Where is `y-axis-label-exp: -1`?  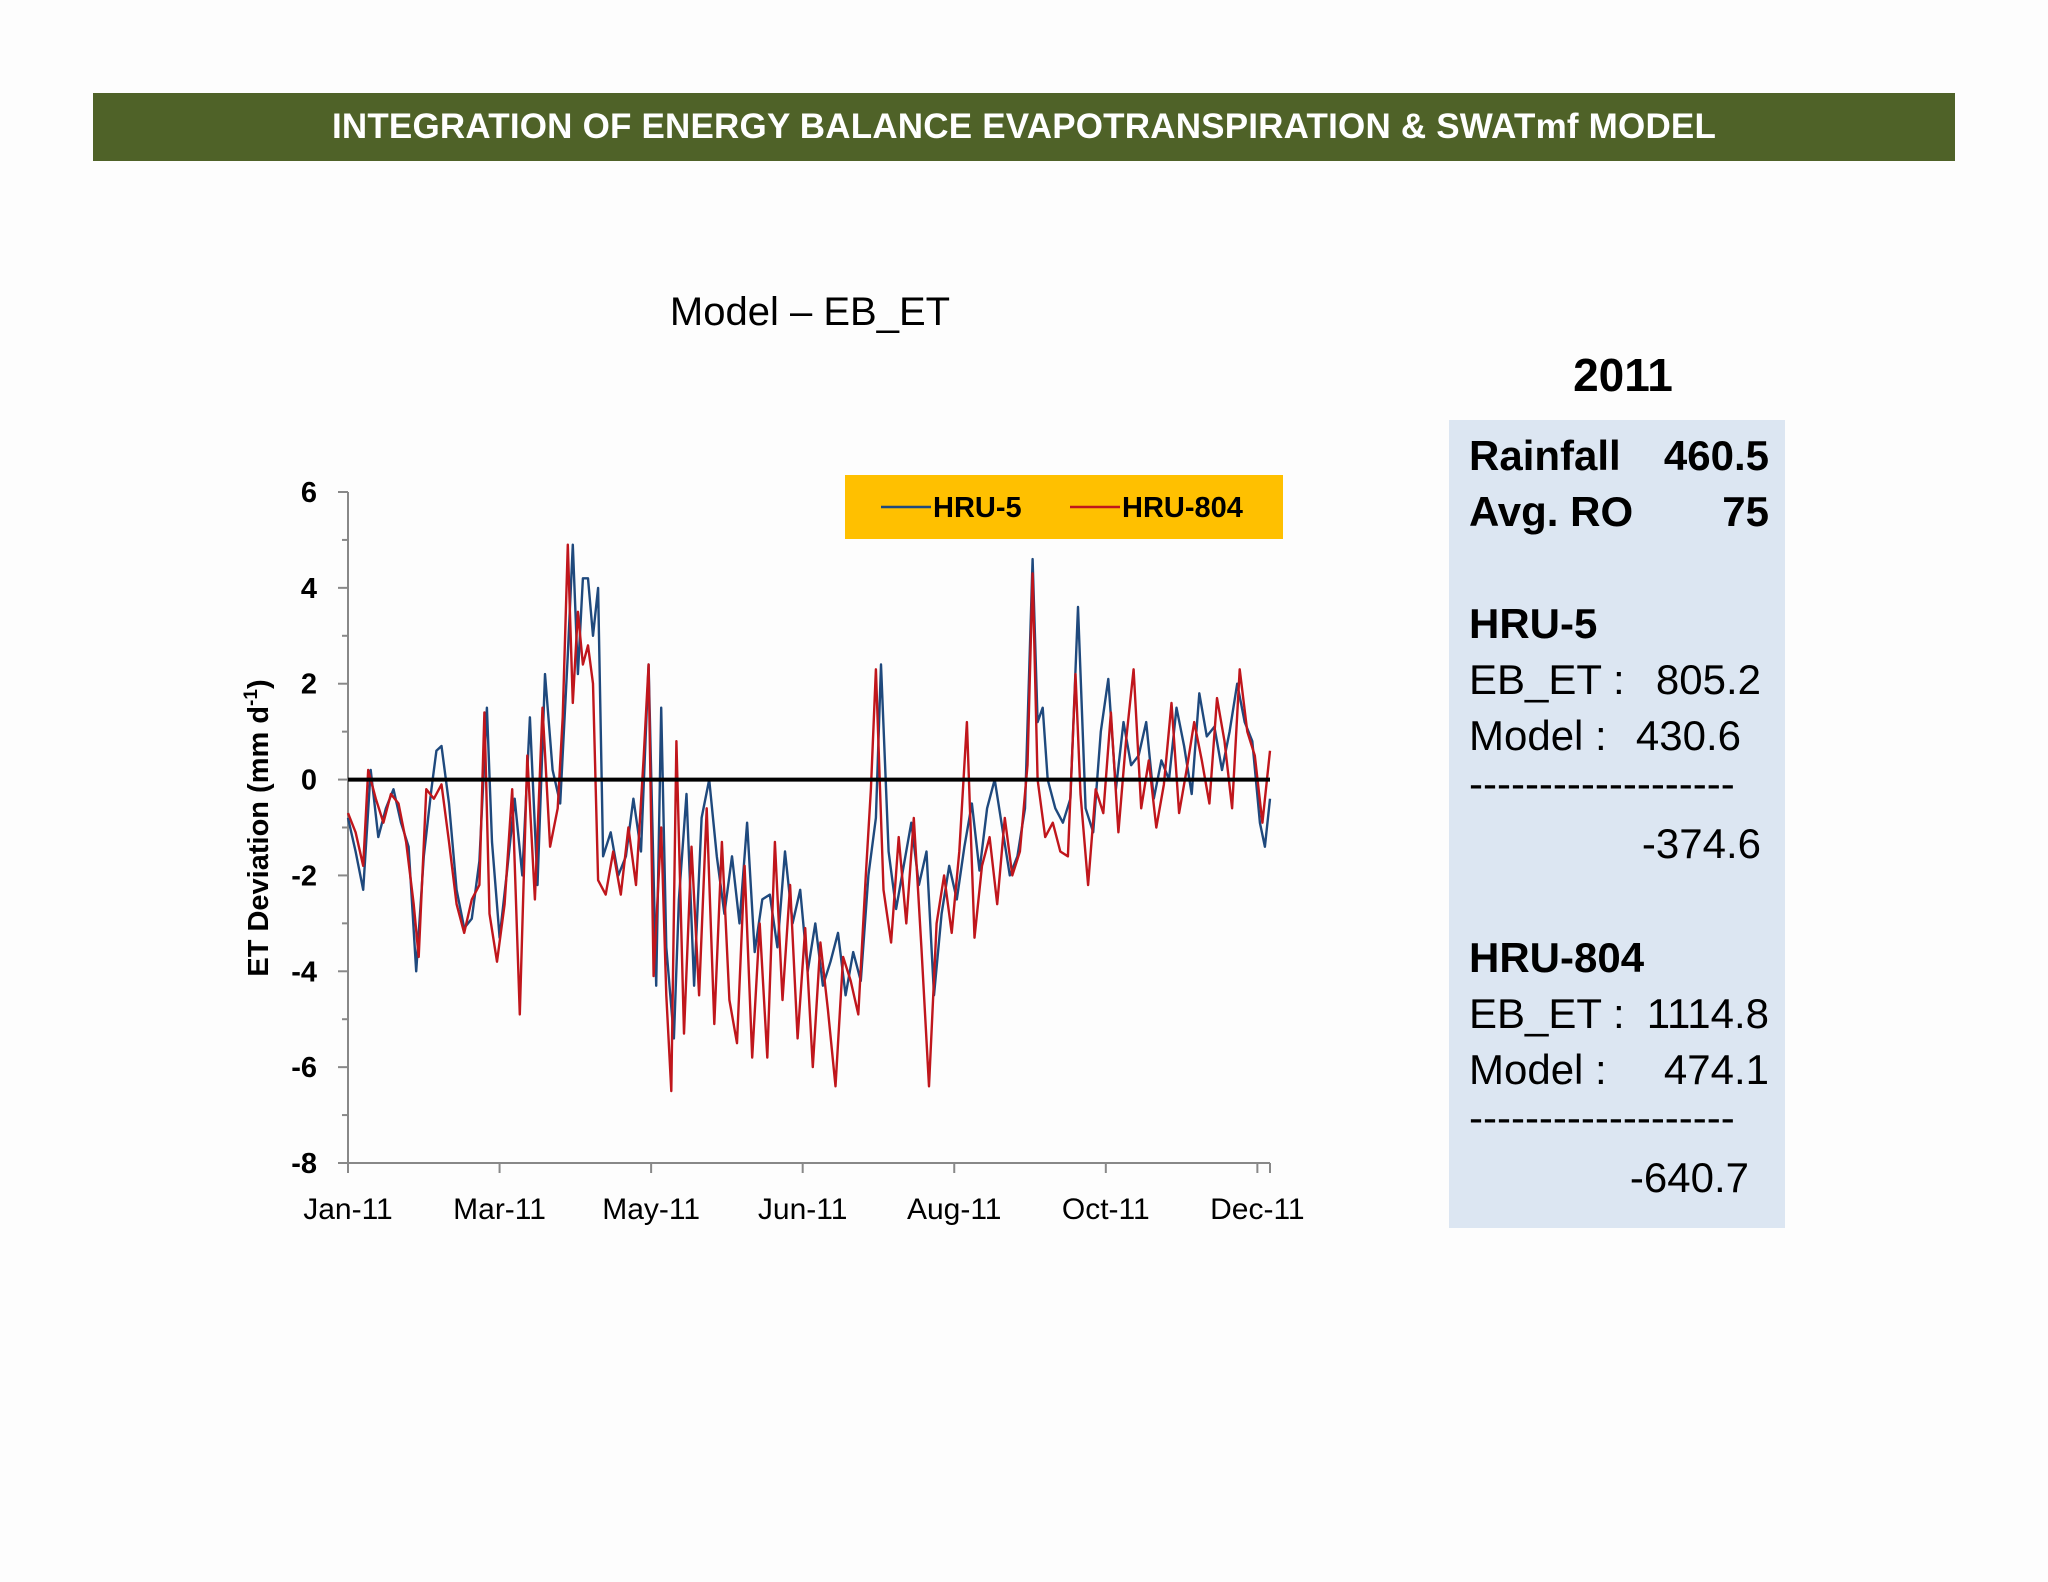 y-axis-label-exp: -1 is located at coordinates (251, 697).